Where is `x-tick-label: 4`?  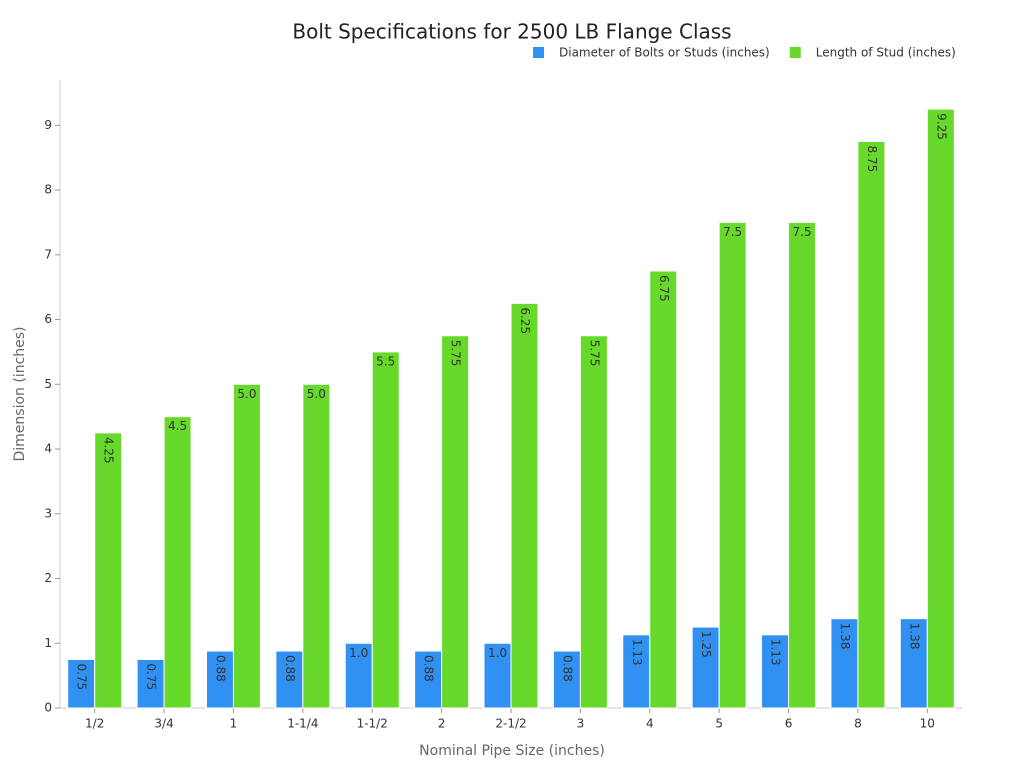
x-tick-label: 4 is located at coordinates (650, 724).